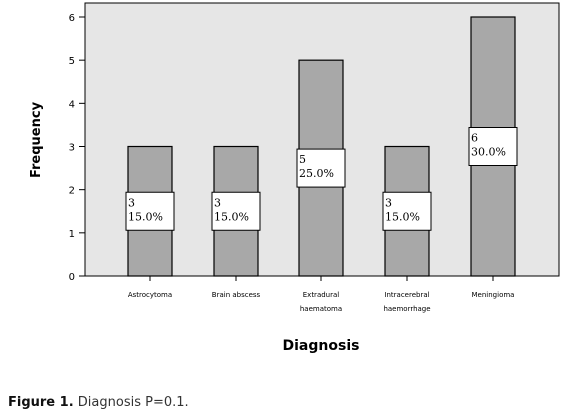 The width and height of the screenshot is (573, 417). I want to click on caption-text: Diagnosis P=0.1., so click(133, 402).